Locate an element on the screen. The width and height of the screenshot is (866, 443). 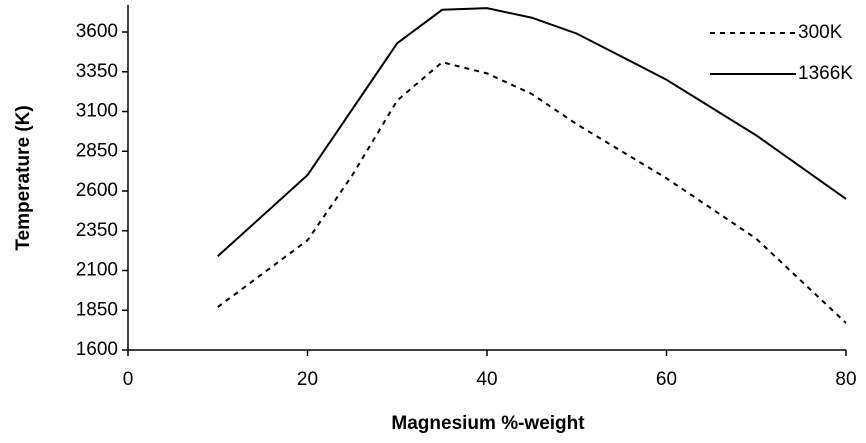
y-tick-label: 1850 is located at coordinates (97, 309).